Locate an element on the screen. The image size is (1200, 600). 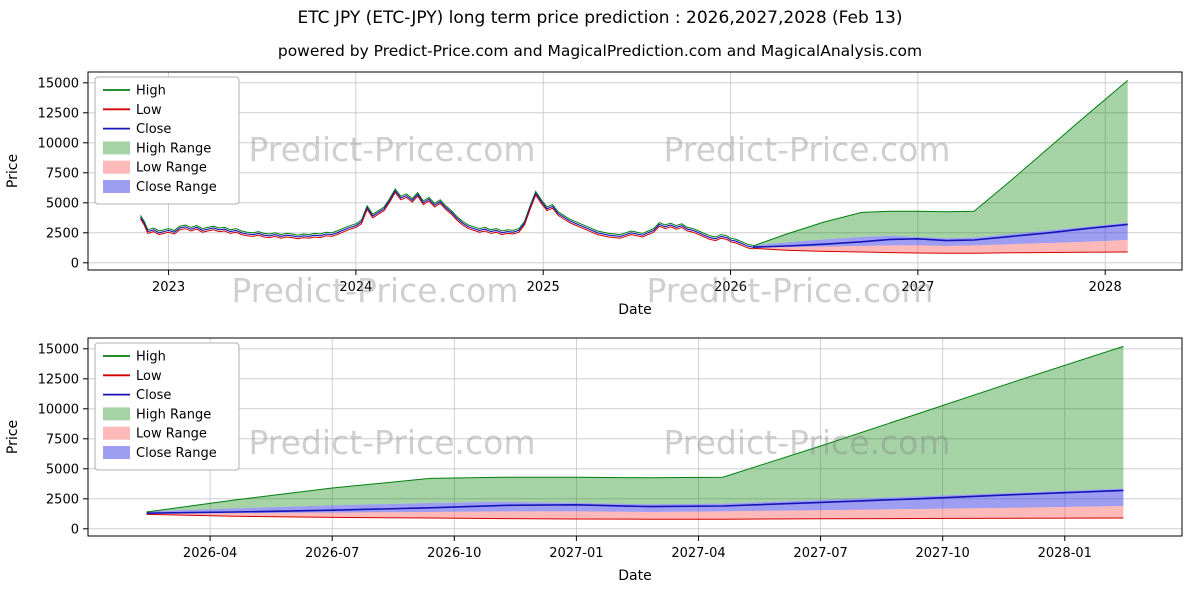
x-tick-label: 2027-04 is located at coordinates (698, 553).